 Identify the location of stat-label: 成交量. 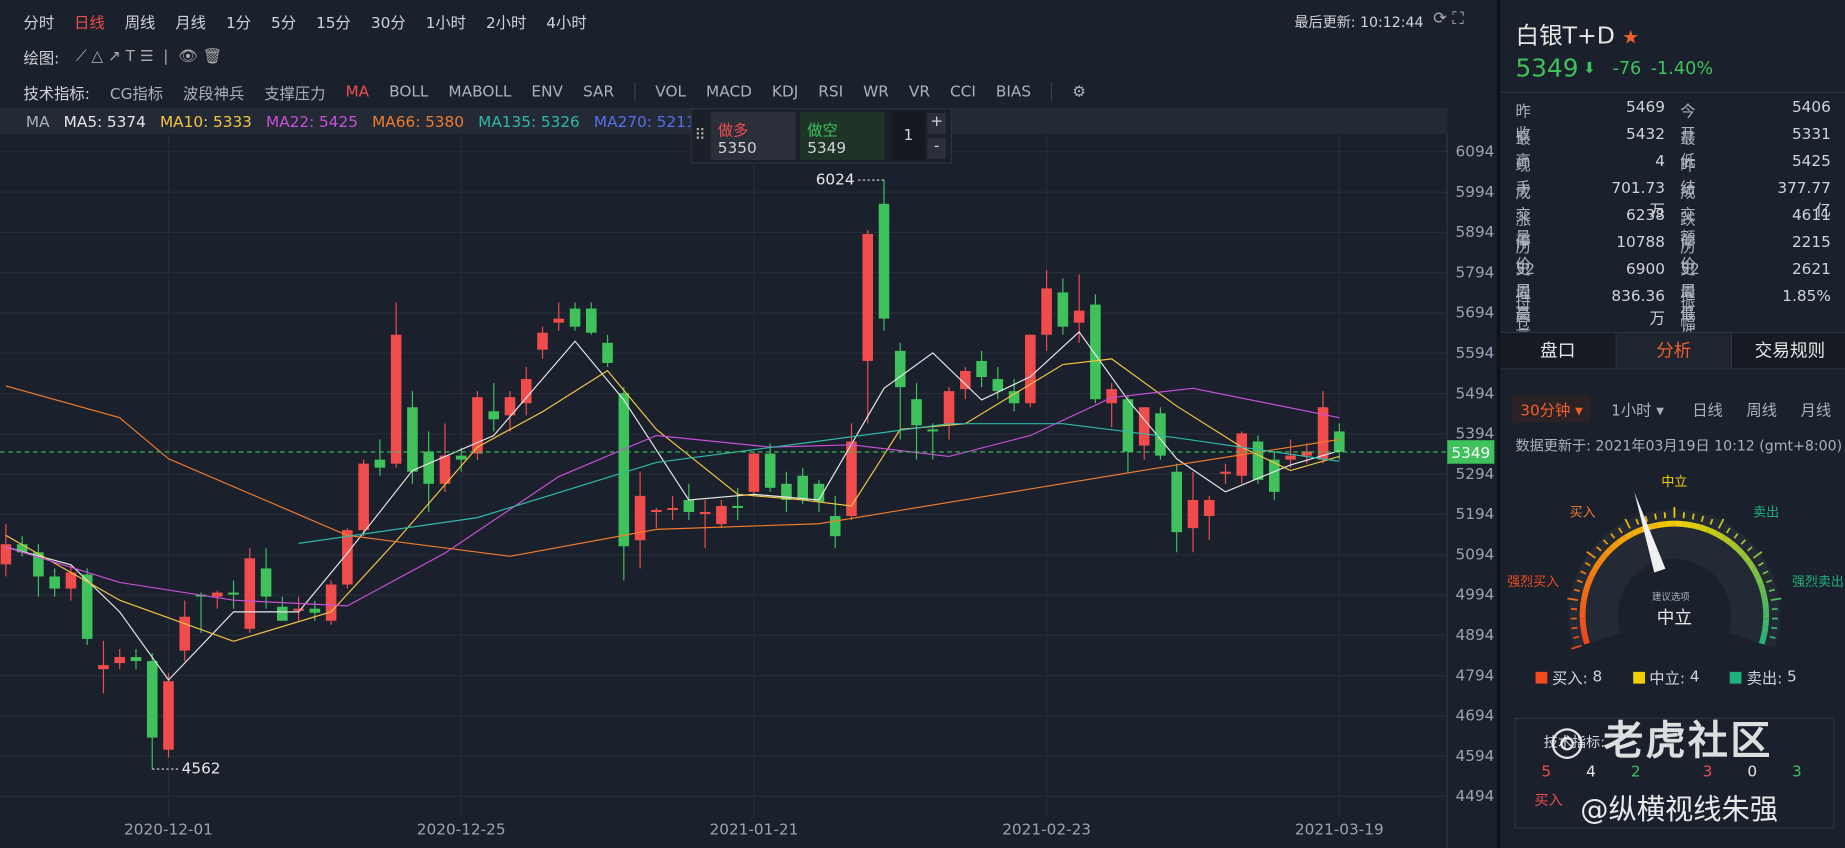
(1523, 216).